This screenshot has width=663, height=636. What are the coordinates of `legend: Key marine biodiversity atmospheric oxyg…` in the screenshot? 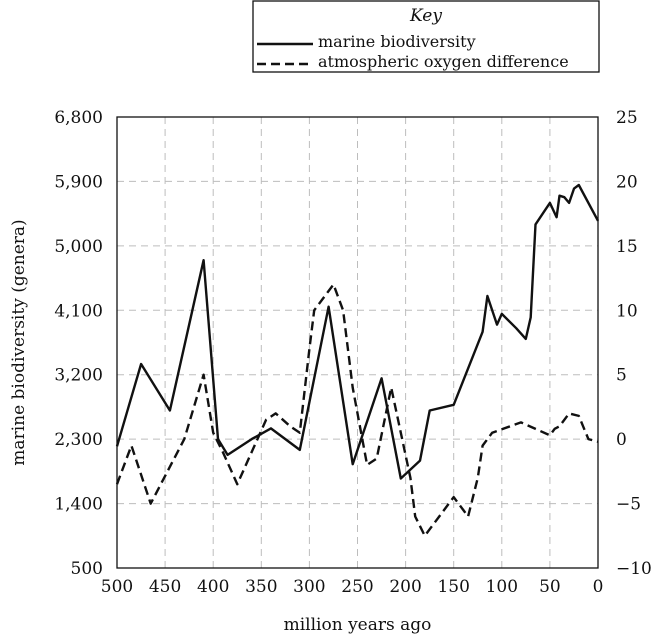 It's located at (426, 36).